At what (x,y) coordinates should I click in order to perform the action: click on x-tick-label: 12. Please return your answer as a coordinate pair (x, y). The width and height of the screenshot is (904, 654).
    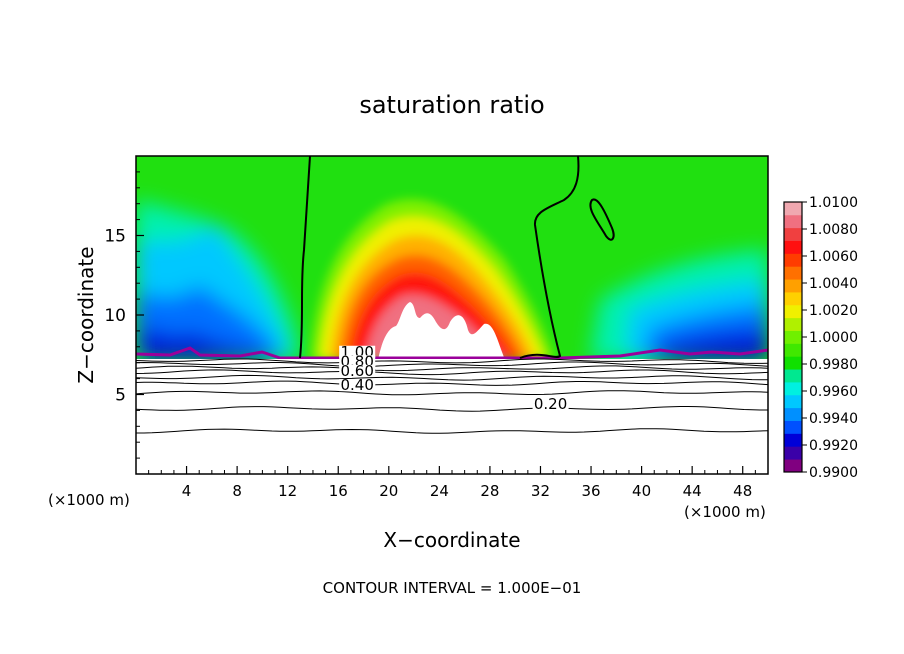
    Looking at the image, I should click on (287, 491).